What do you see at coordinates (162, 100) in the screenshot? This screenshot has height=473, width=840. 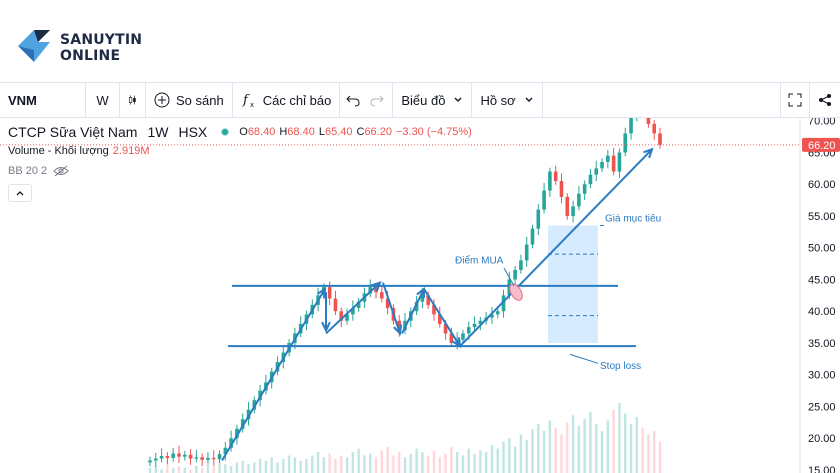 I see `plus-circle-icon` at bounding box center [162, 100].